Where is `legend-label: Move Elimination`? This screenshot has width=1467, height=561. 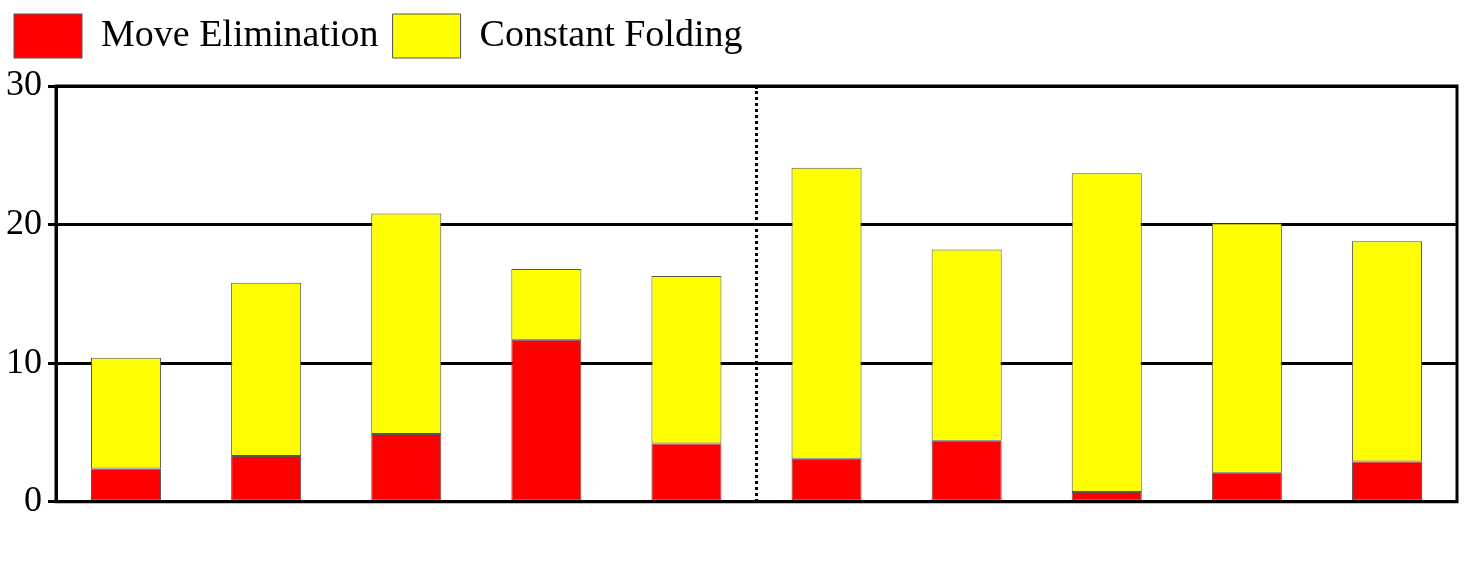 legend-label: Move Elimination is located at coordinates (240, 32).